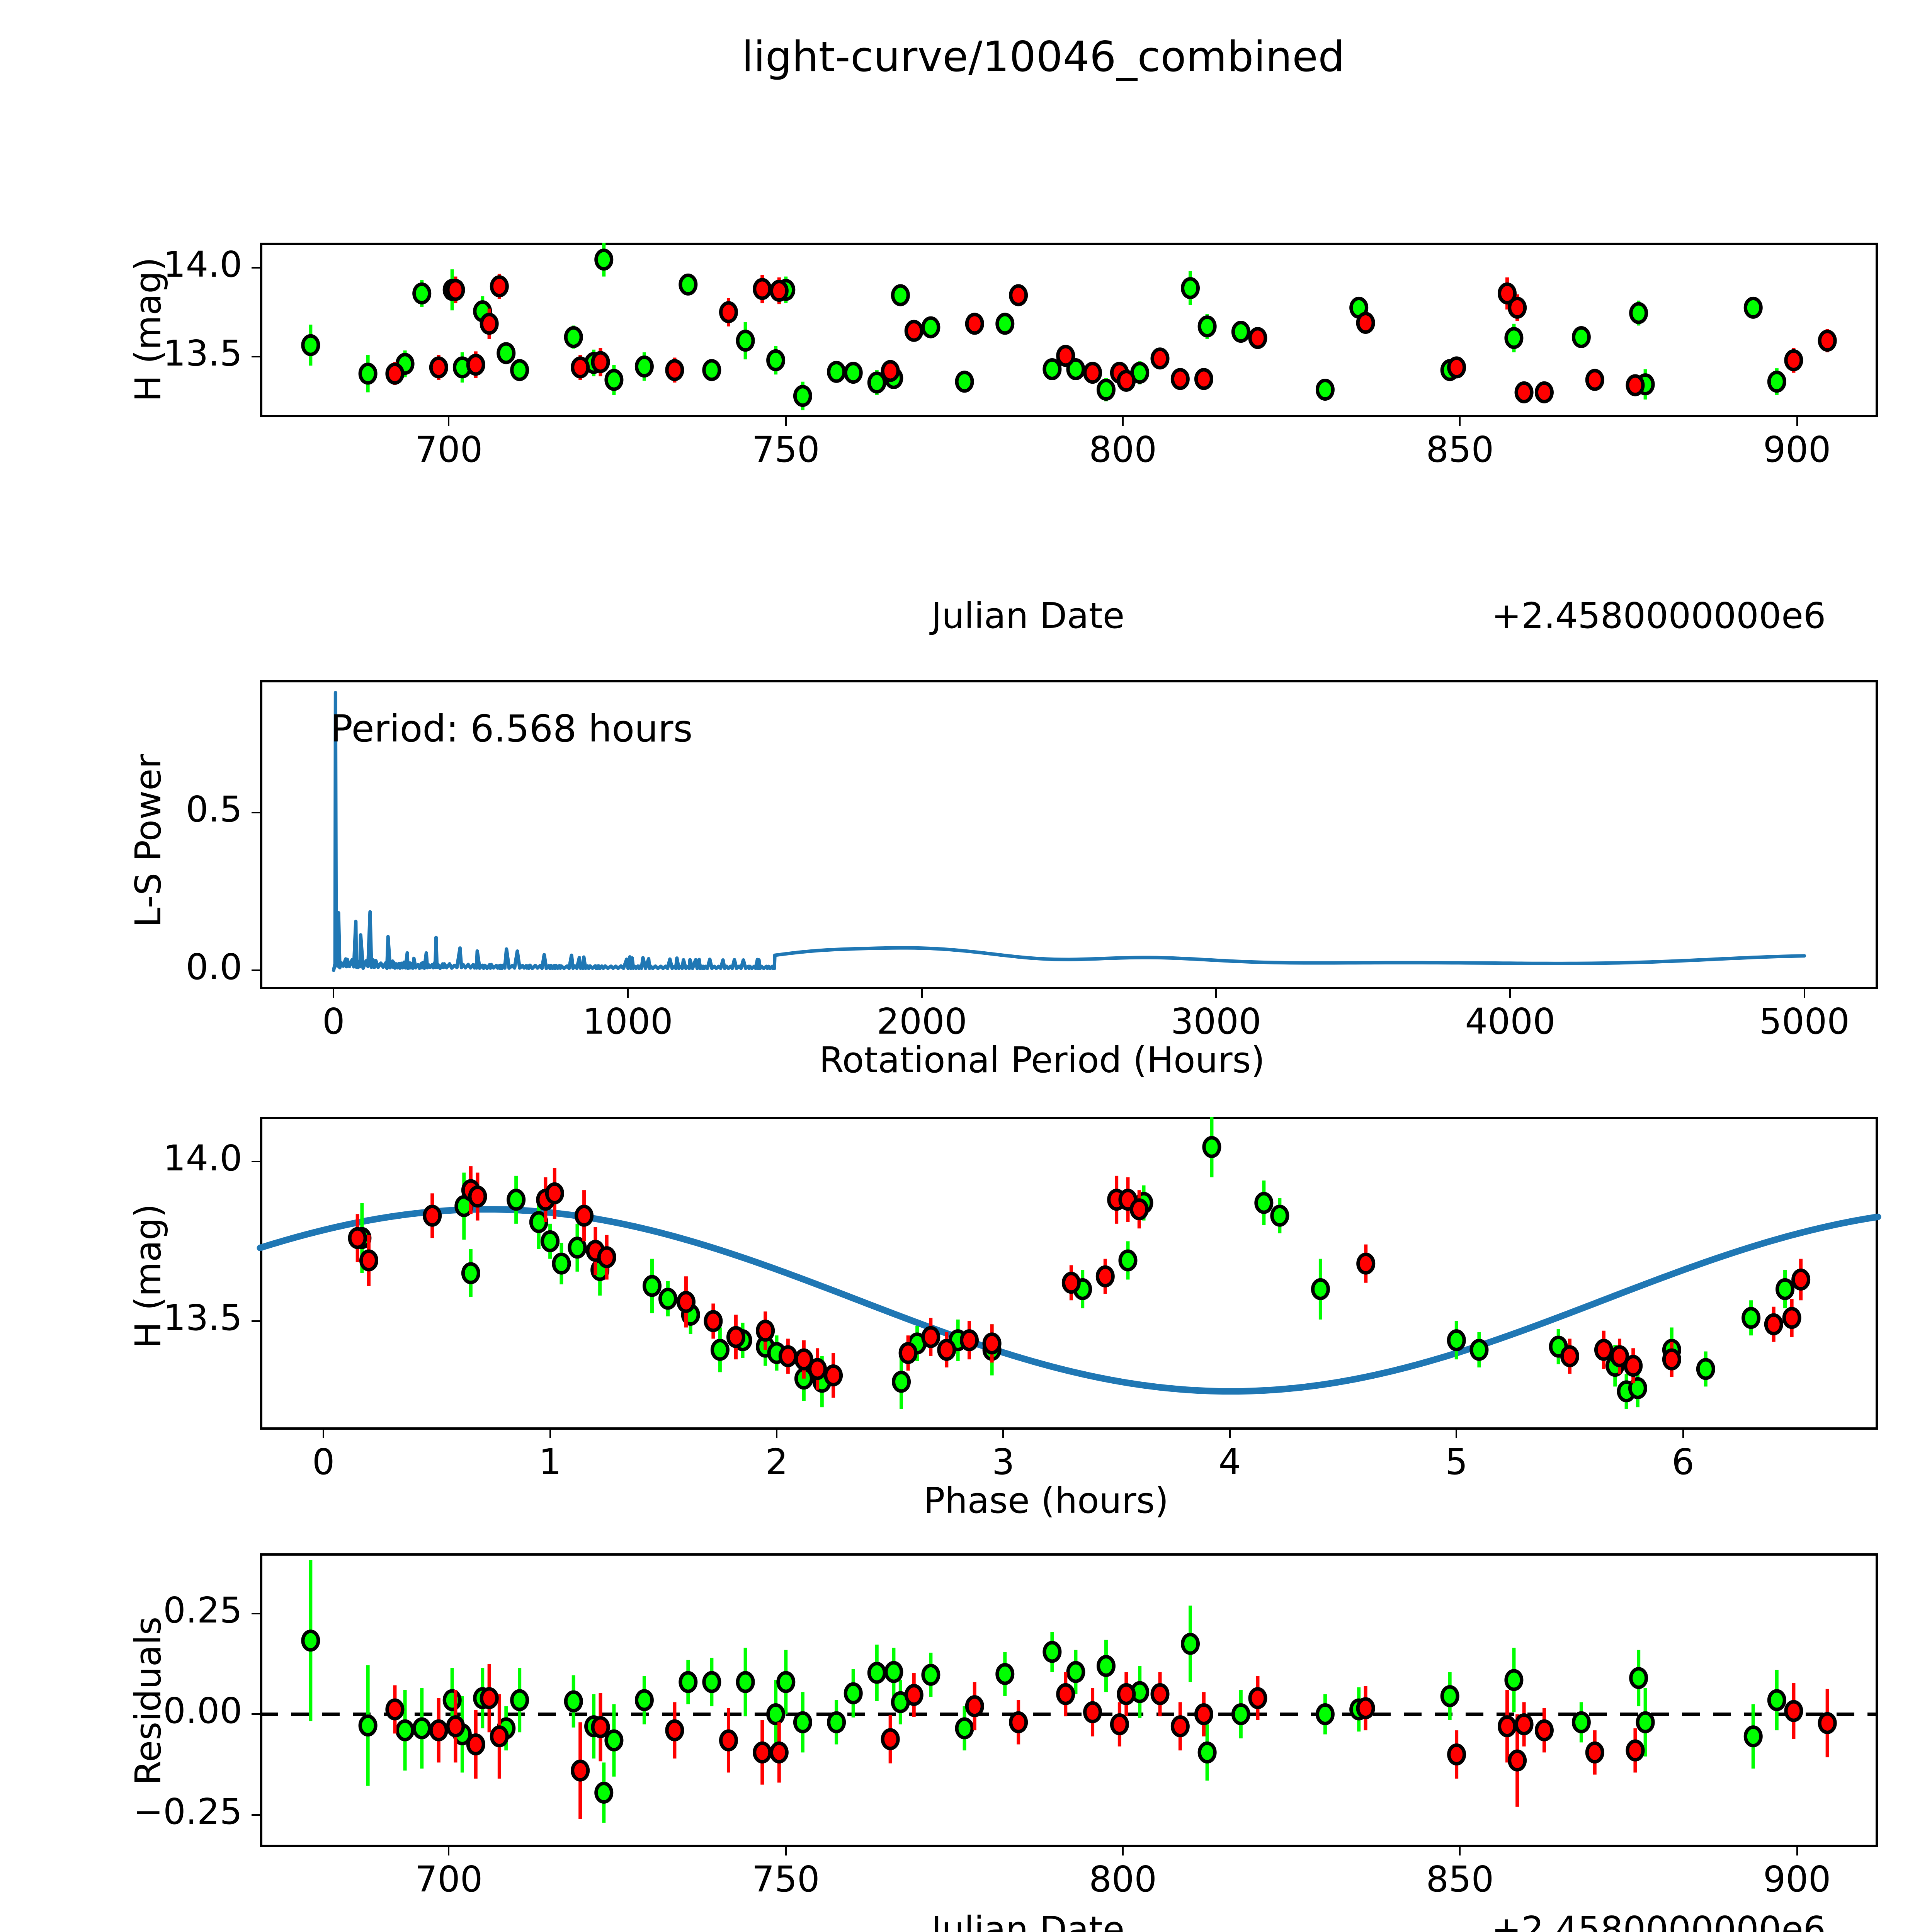 The width and height of the screenshot is (1932, 1932). I want to click on panel-phase-folded-xlabel: Phase (hours), so click(1046, 1501).